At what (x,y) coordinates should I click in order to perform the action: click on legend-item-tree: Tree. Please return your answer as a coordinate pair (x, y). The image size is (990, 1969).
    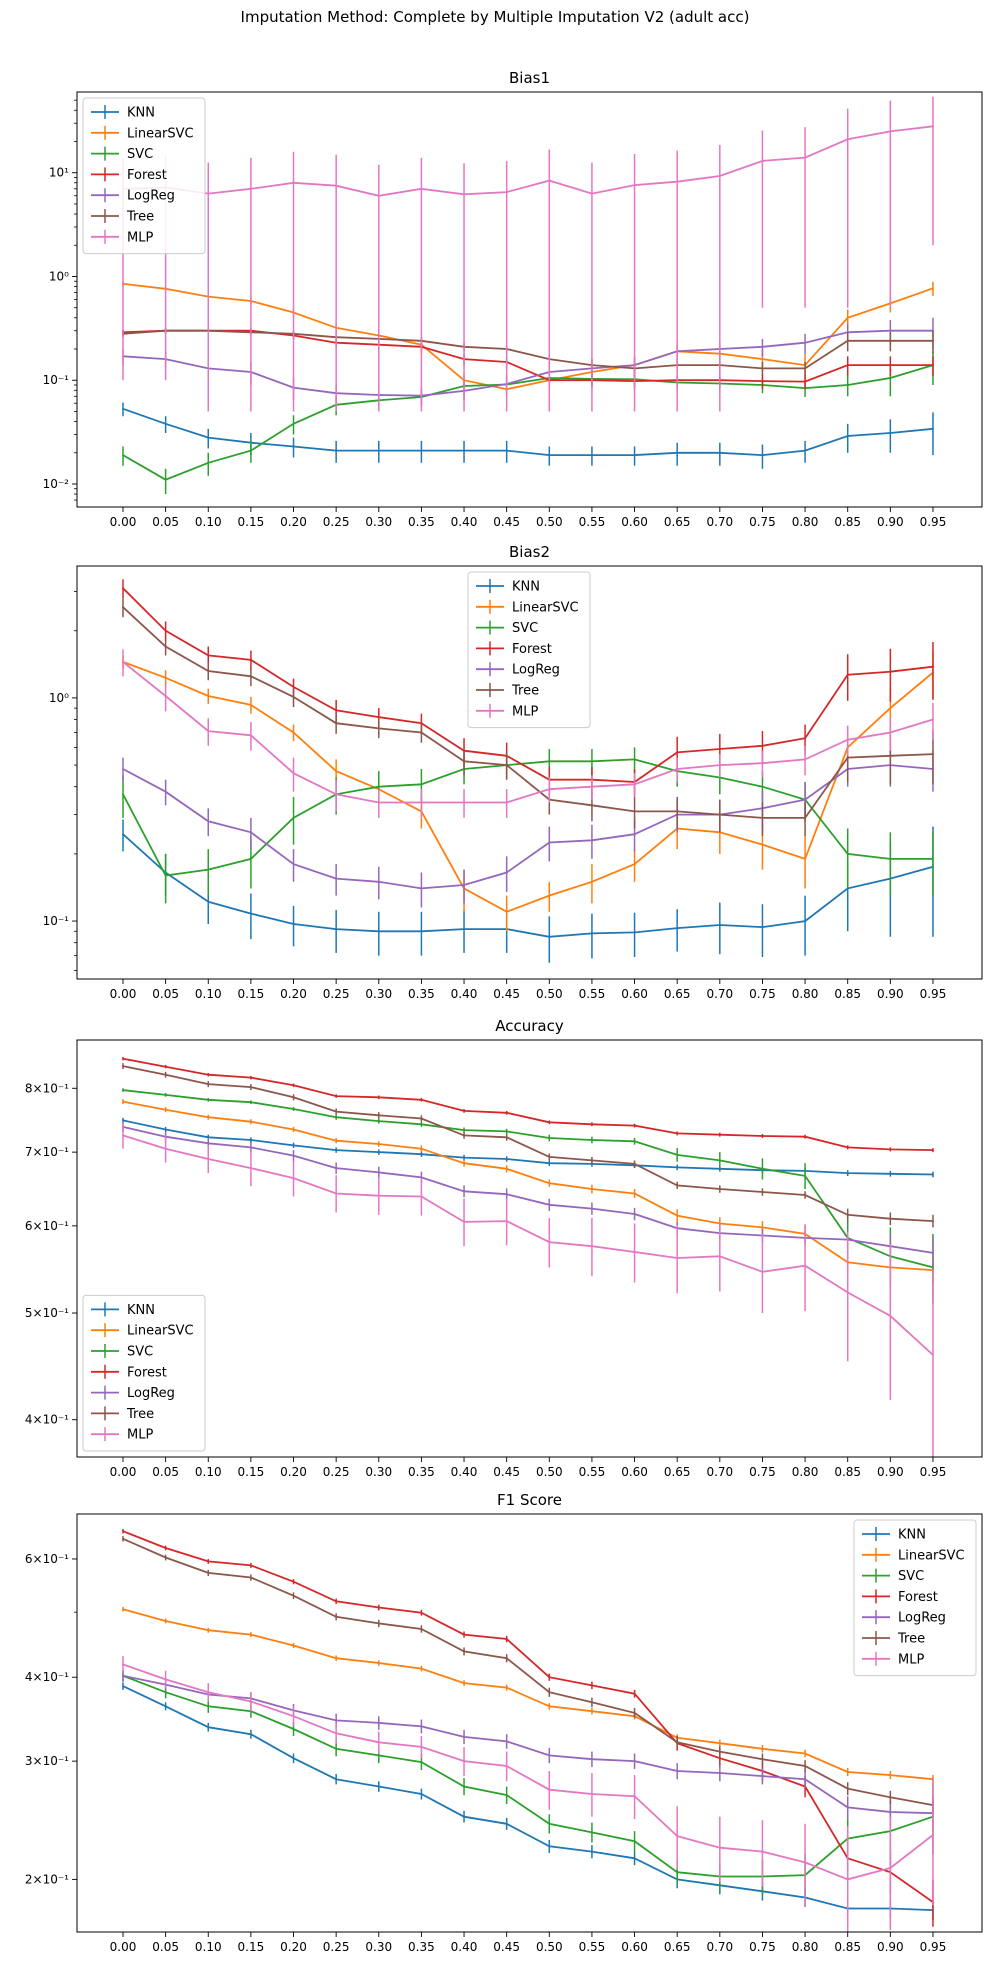
    Looking at the image, I should click on (507, 691).